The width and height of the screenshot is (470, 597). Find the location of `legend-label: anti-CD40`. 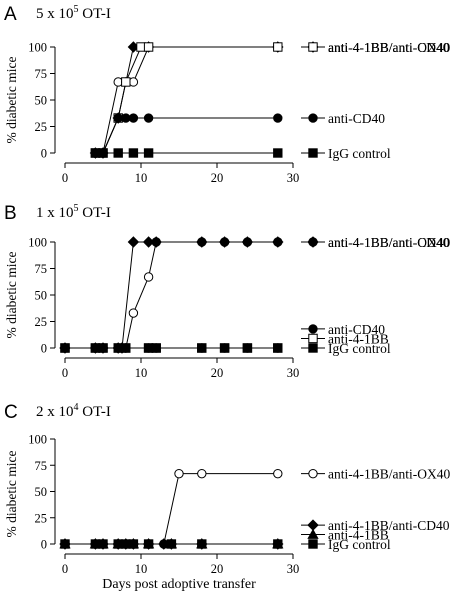

legend-label: anti-CD40 is located at coordinates (356, 118).